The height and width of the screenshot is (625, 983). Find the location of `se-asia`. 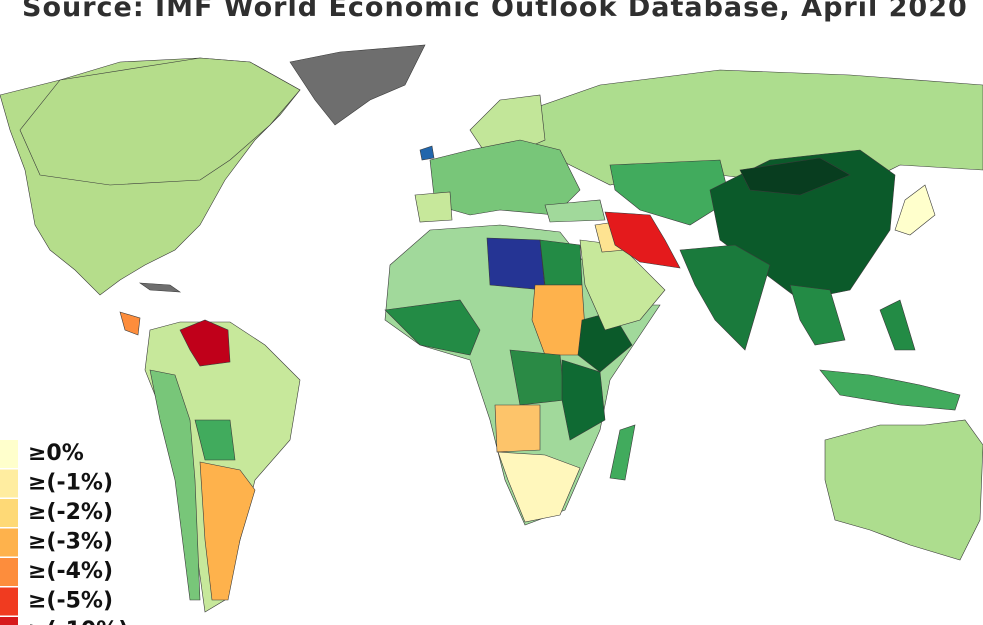

se-asia is located at coordinates (817, 315).